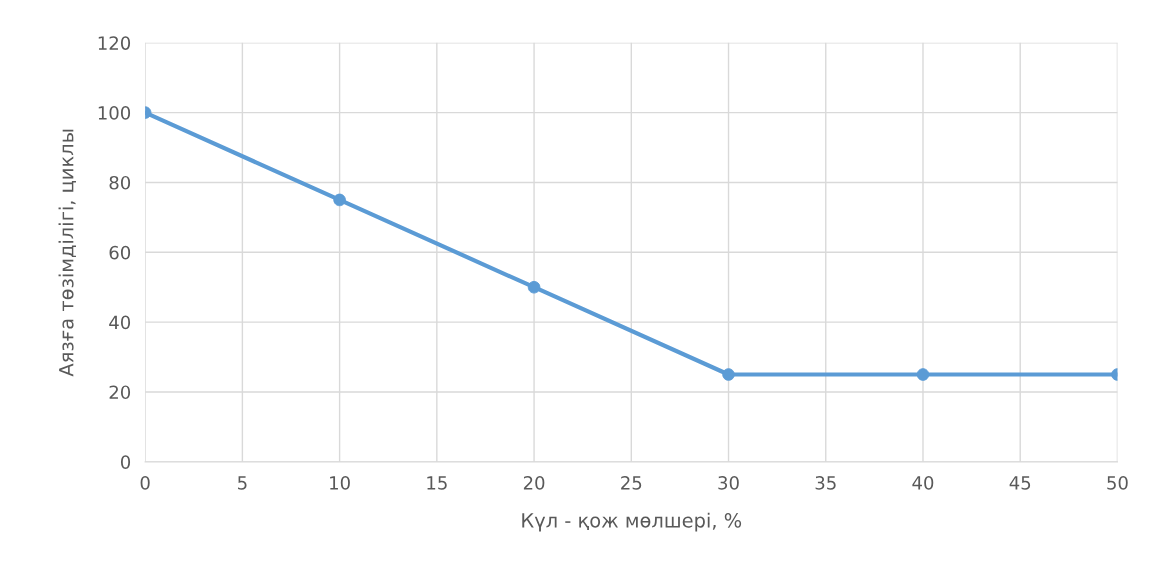 This screenshot has width=1152, height=578. Describe the element at coordinates (120, 252) in the screenshot. I see `y-tick-label: 60` at that location.